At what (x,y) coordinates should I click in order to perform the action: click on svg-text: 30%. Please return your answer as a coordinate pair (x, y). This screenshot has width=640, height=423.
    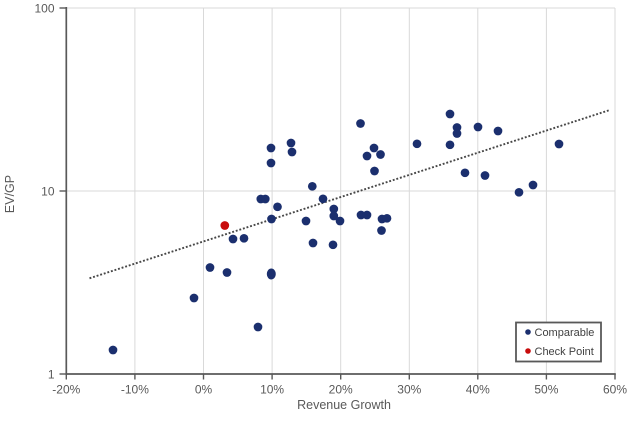
    Looking at the image, I should click on (409, 389).